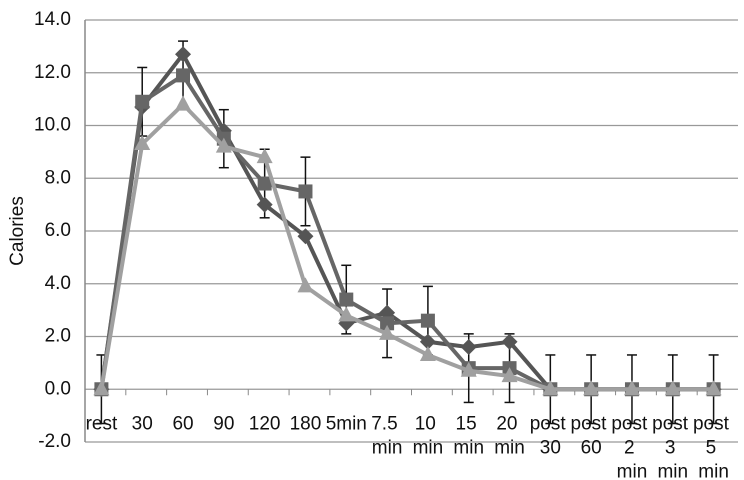 The height and width of the screenshot is (480, 744). What do you see at coordinates (387, 435) in the screenshot?
I see `x-tick-label: 7.5 min` at bounding box center [387, 435].